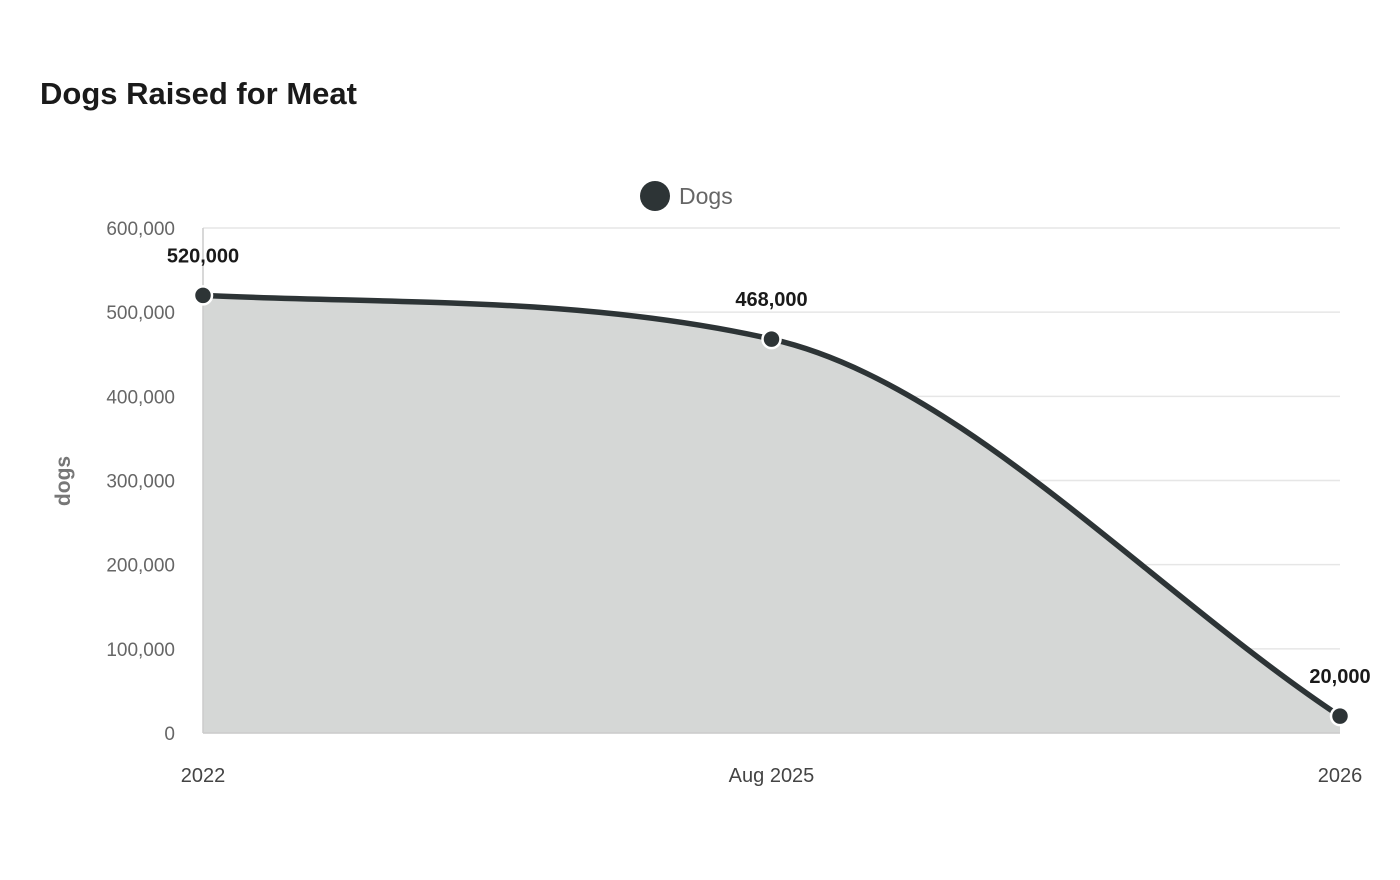  Describe the element at coordinates (140, 313) in the screenshot. I see `y-tick-label: 500,000` at that location.